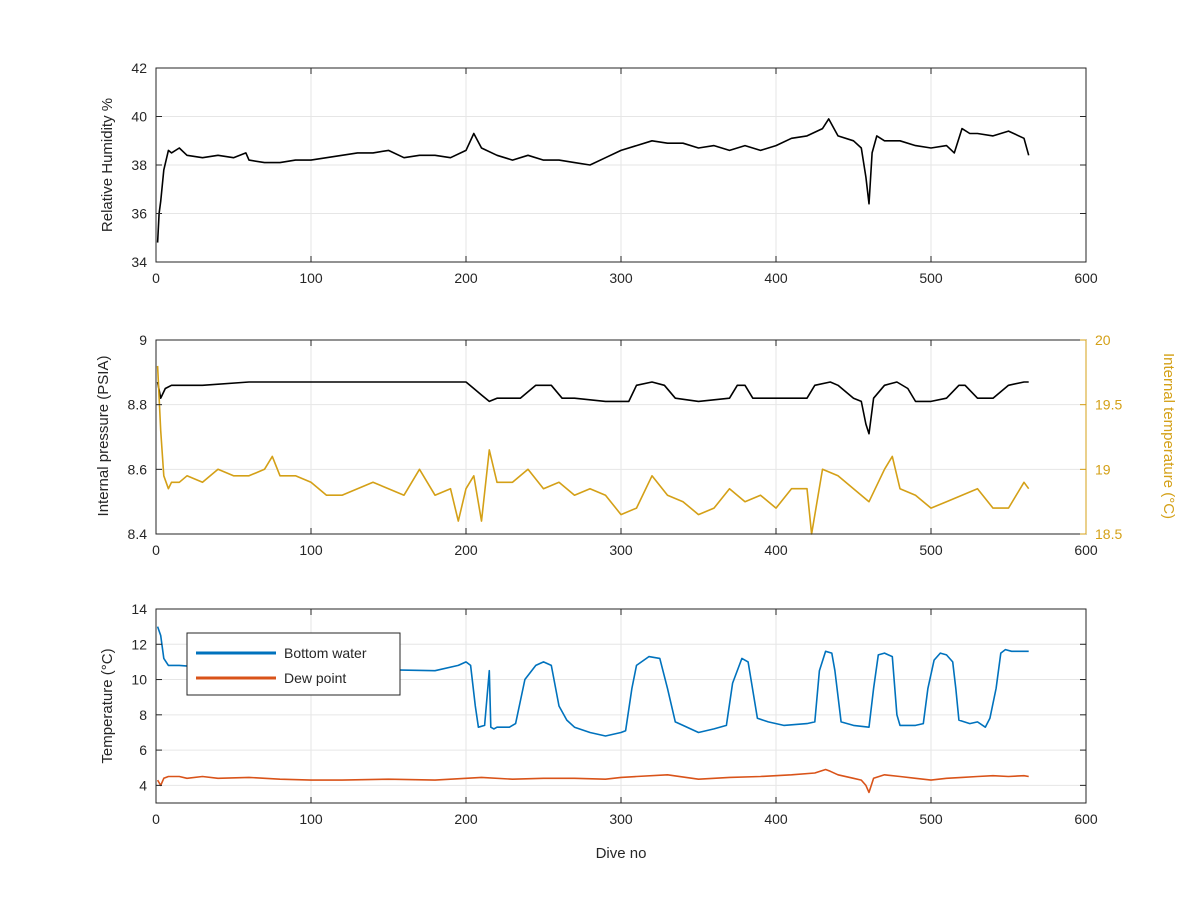  I want to click on humidity-x-tick-label: 500, so click(931, 278).